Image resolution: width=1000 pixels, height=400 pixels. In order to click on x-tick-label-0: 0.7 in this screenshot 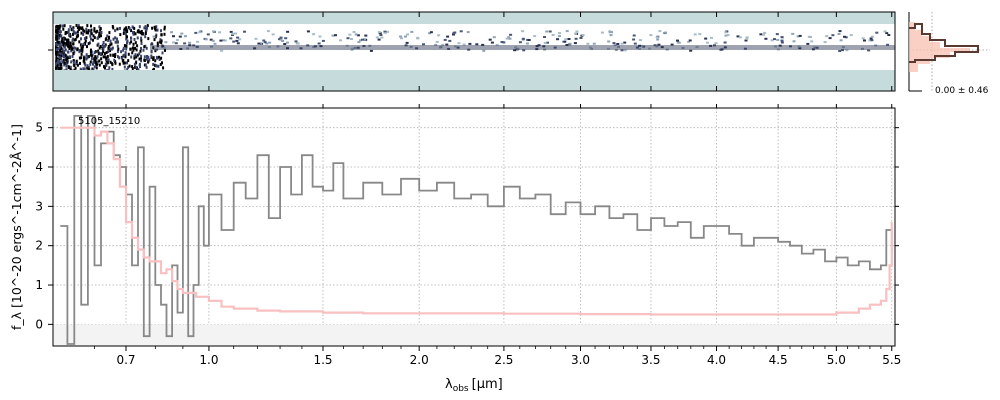, I will do `click(125, 360)`.